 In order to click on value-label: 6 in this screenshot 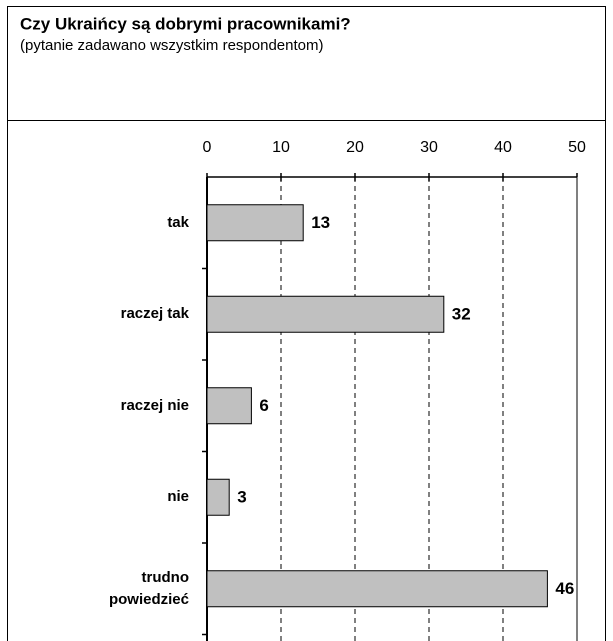, I will do `click(263, 405)`.